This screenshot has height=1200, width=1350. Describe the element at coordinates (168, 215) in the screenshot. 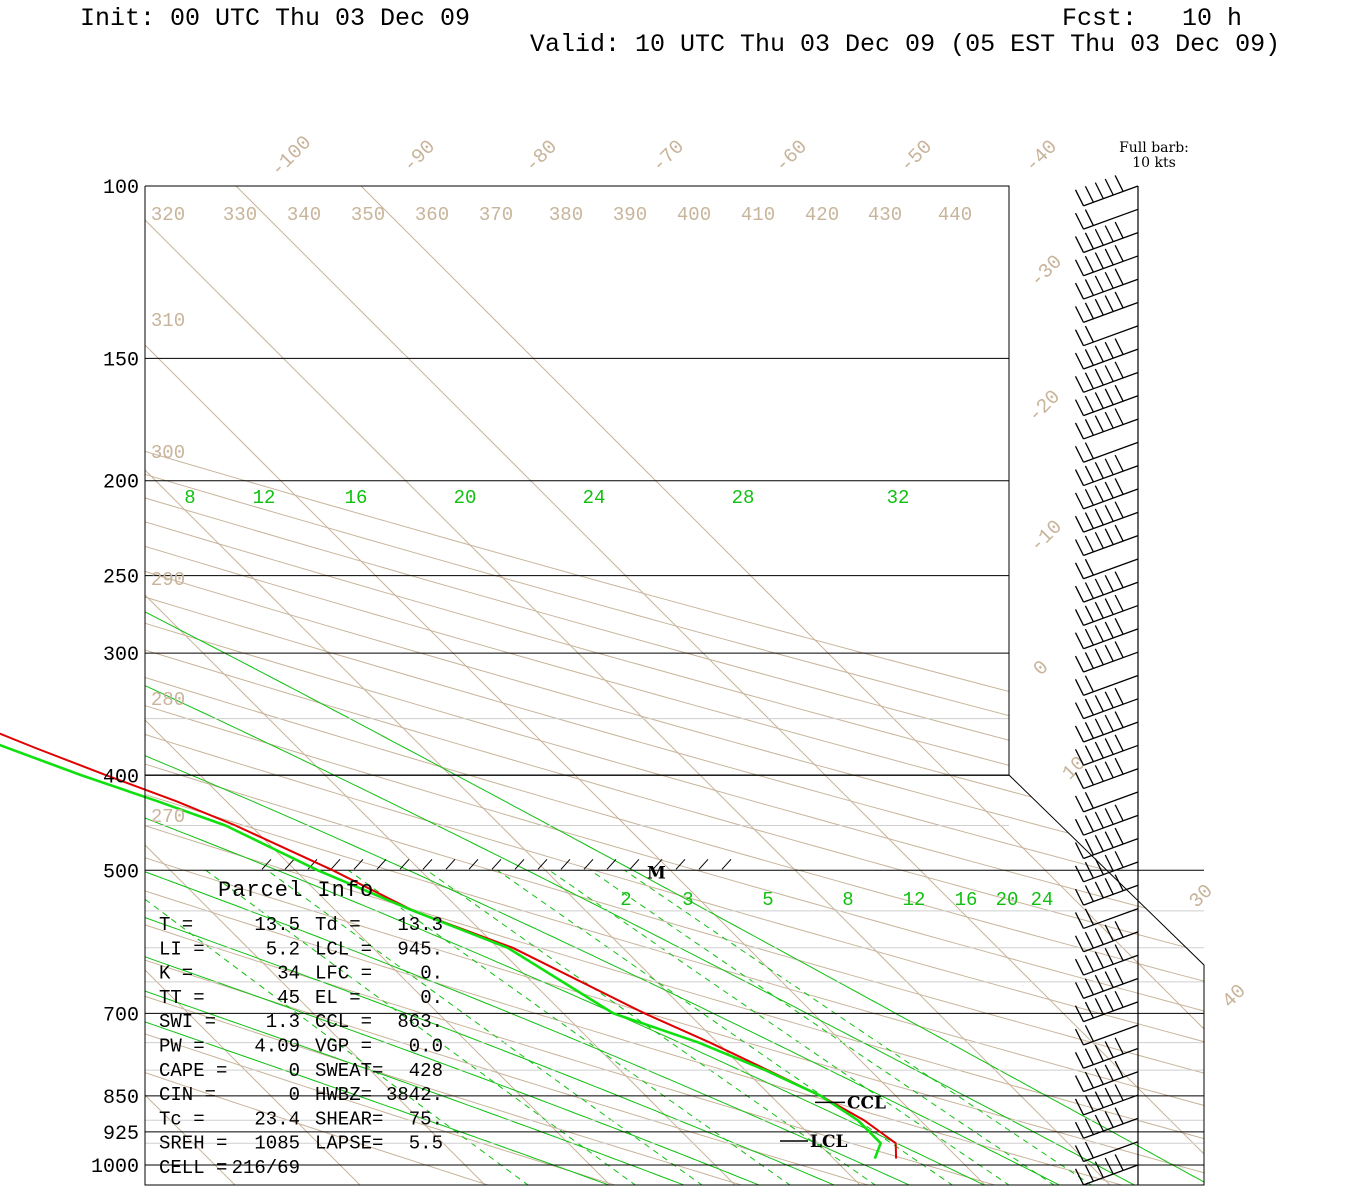

I see `theta-label: 320` at that location.